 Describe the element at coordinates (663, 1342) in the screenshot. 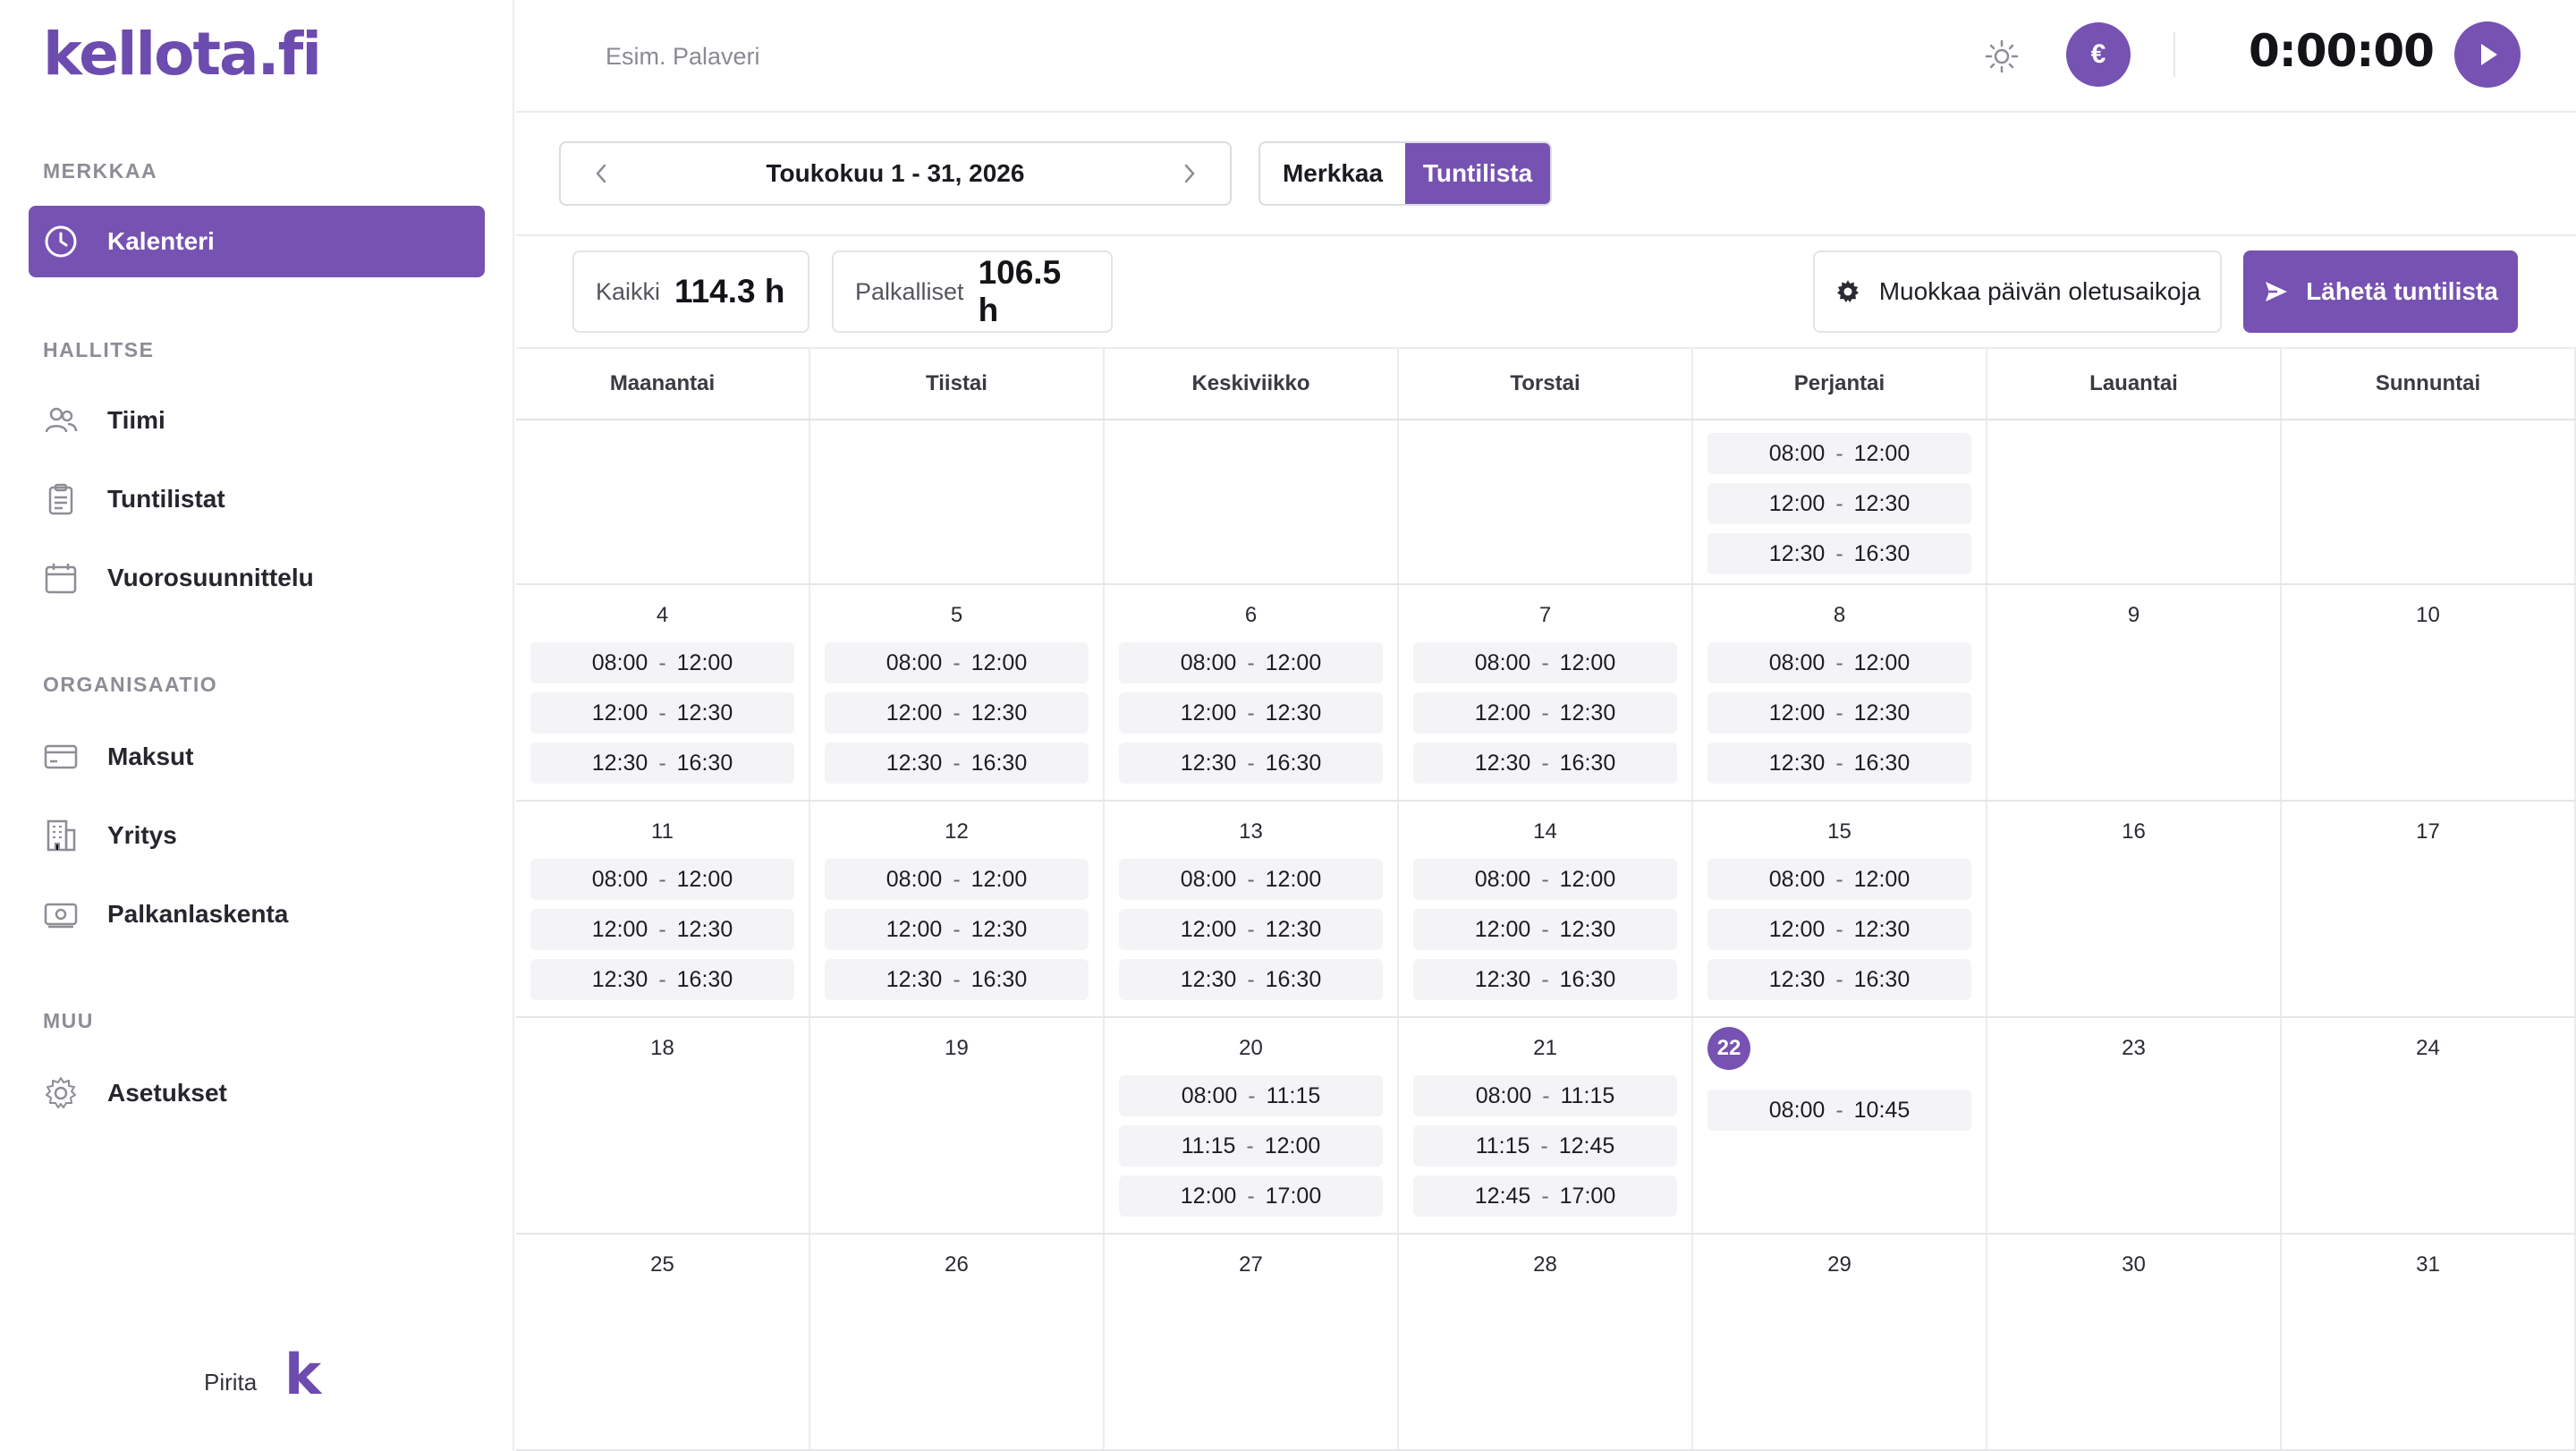

I see `calendar-day-cell: 25` at that location.